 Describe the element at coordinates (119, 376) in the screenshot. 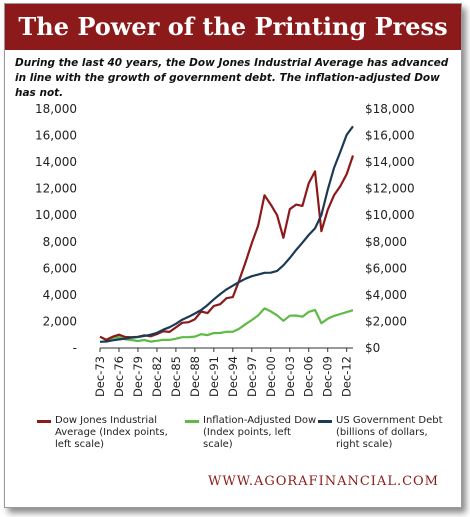

I see `x-tick-label: Dec-76` at that location.